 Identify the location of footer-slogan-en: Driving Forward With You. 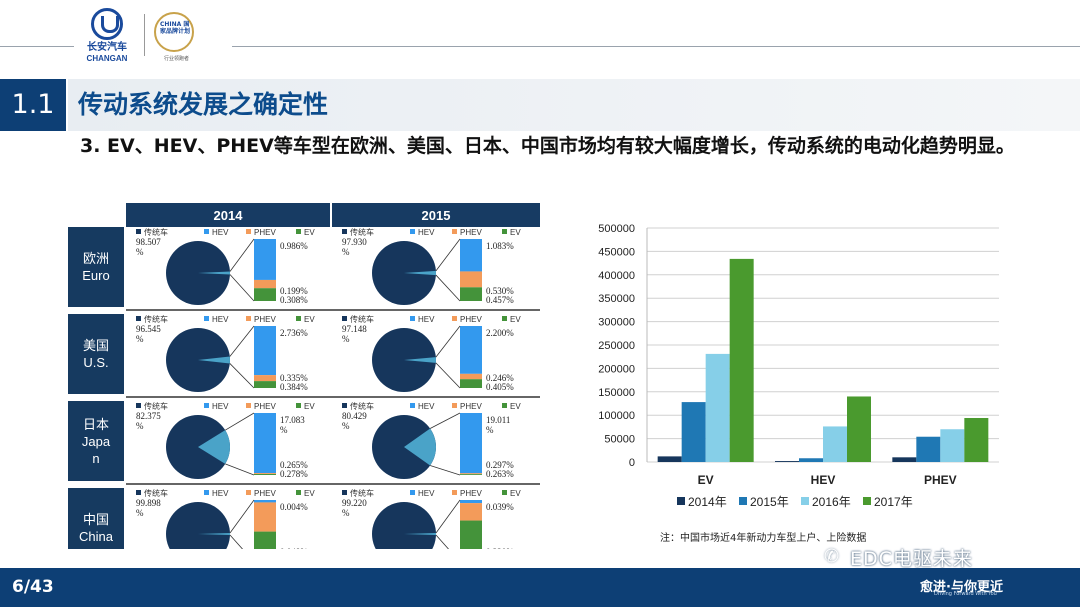
(965, 594).